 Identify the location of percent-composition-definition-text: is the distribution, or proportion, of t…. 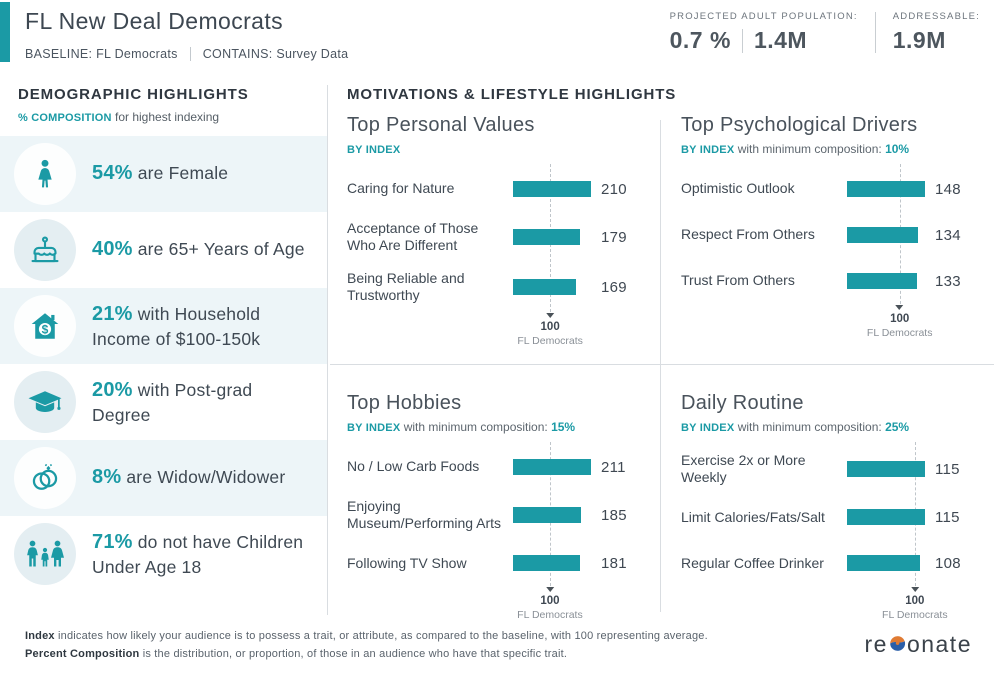
(353, 654).